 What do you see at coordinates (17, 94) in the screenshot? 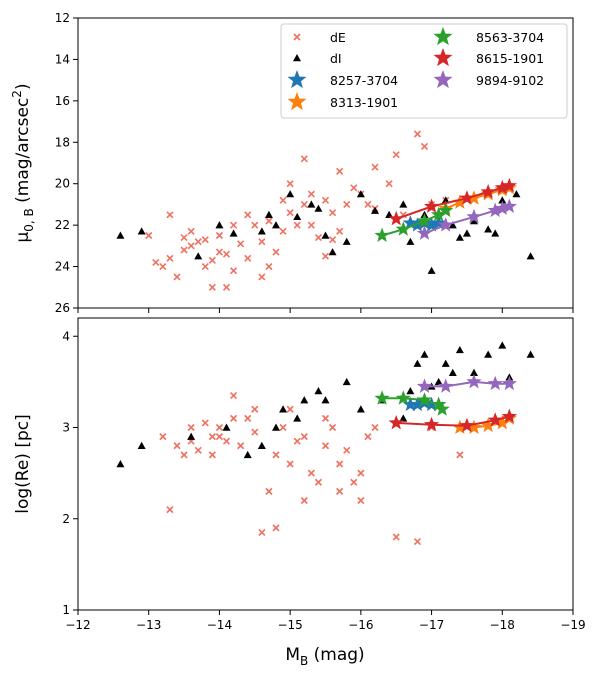
I see `top-y-axis-label-sup: 2` at bounding box center [17, 94].